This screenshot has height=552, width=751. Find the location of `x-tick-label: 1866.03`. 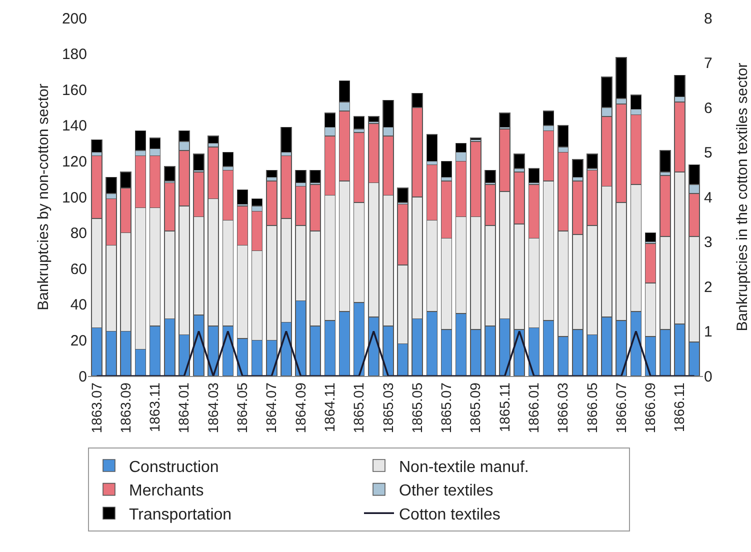

x-tick-label: 1866.03 is located at coordinates (562, 408).